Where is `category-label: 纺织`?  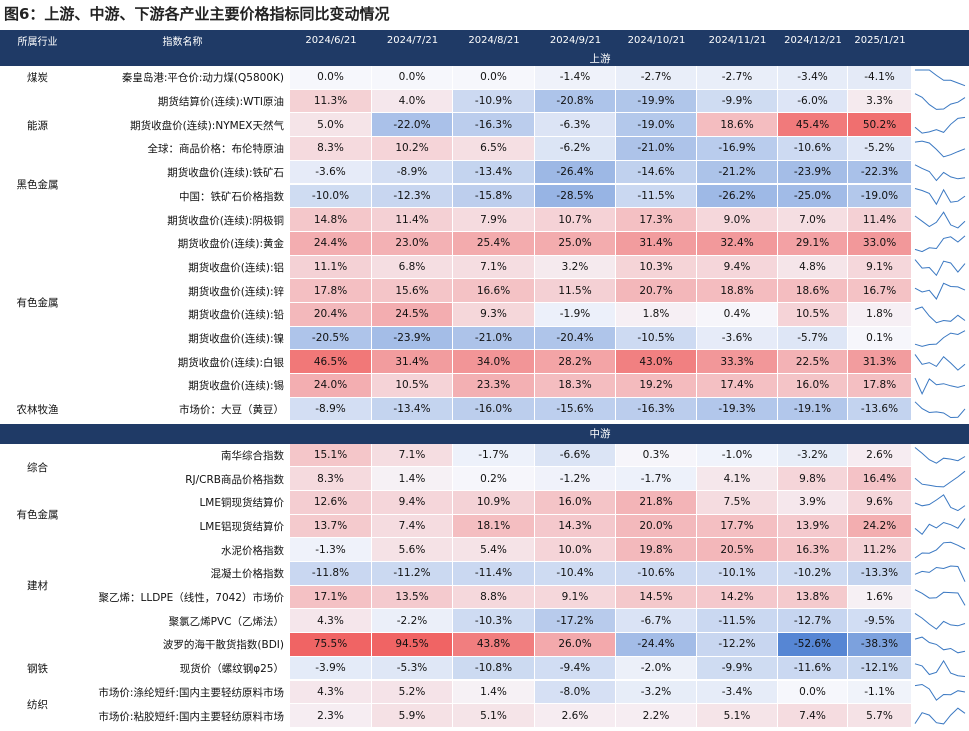
category-label: 纺织 is located at coordinates (37, 704).